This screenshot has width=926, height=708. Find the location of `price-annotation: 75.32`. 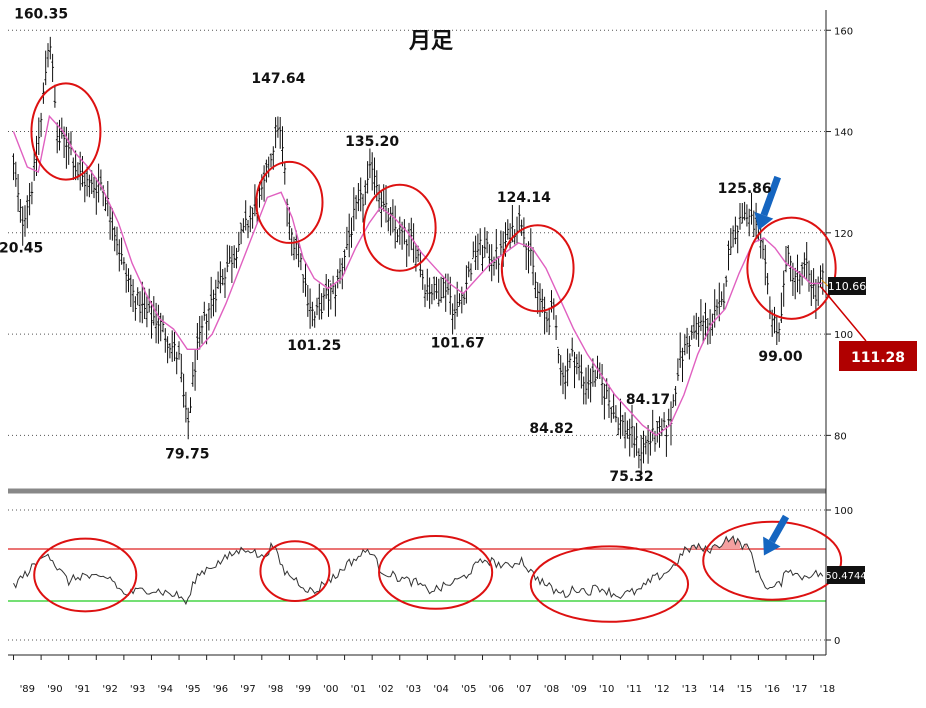

price-annotation: 75.32 is located at coordinates (631, 477).